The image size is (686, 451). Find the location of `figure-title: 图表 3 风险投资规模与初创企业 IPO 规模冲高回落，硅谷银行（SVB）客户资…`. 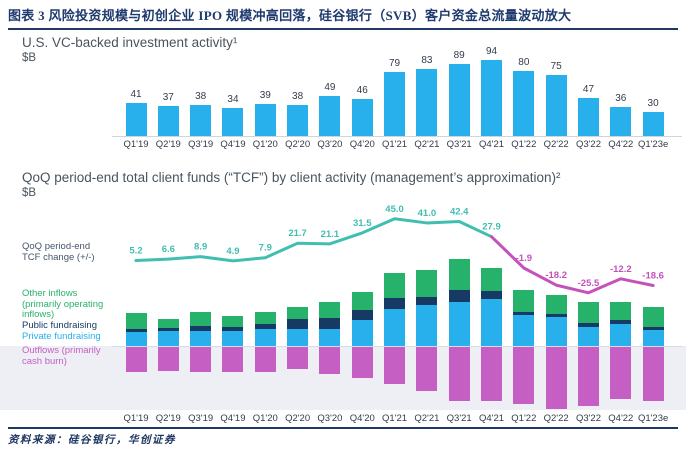

figure-title: 图表 3 风险投资规模与初创企业 IPO 规模冲高回落，硅谷银行（SVB）客户资… is located at coordinates (290, 15).